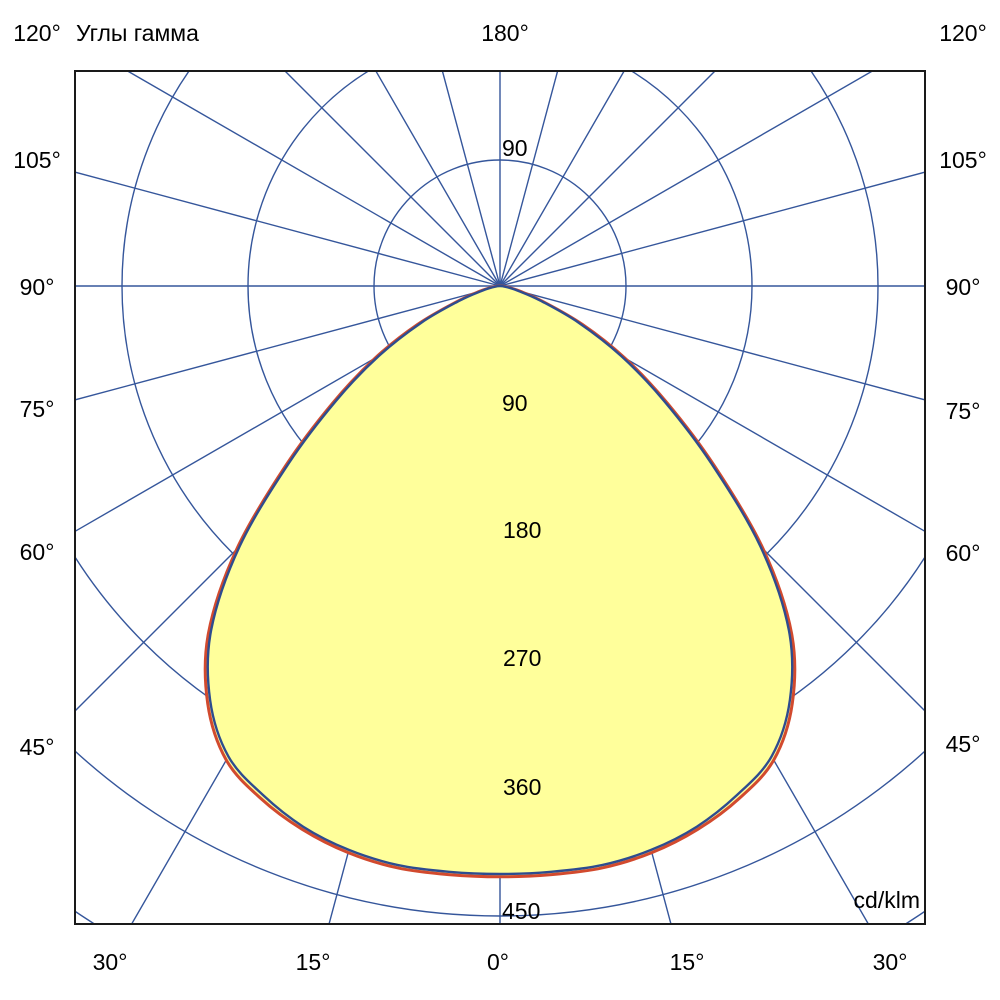 The height and width of the screenshot is (1000, 1000). What do you see at coordinates (963, 33) in the screenshot?
I see `angle-label-top-right: 120°` at bounding box center [963, 33].